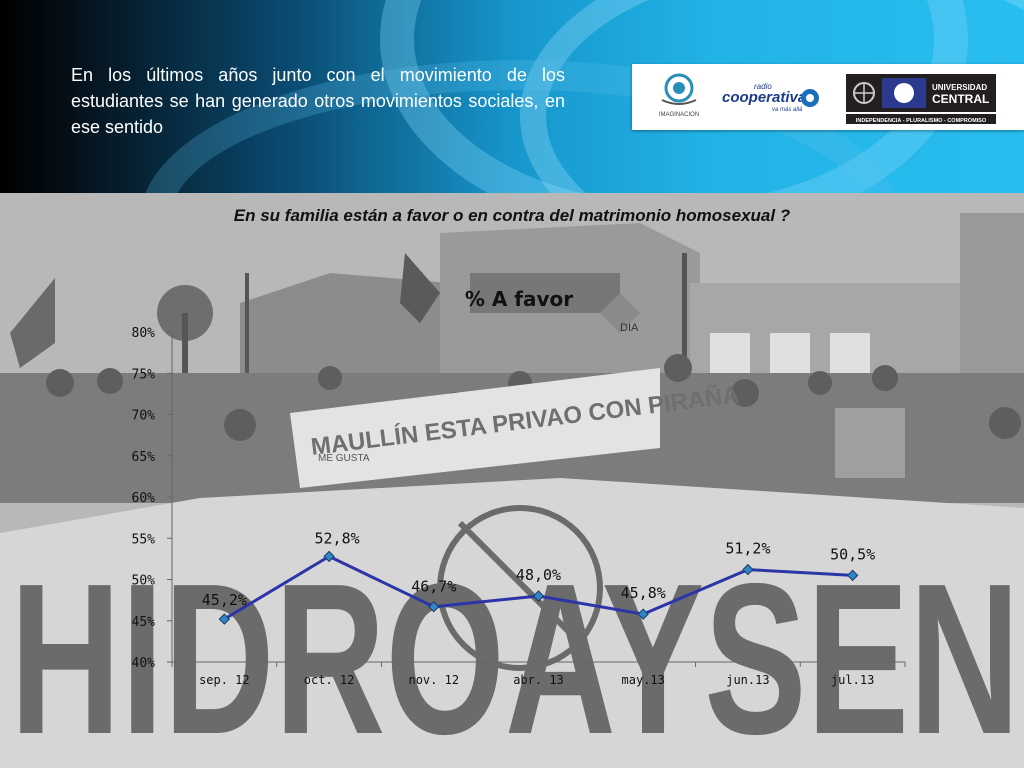 The width and height of the screenshot is (1024, 768). I want to click on y-tick-label: 60%, so click(144, 498).